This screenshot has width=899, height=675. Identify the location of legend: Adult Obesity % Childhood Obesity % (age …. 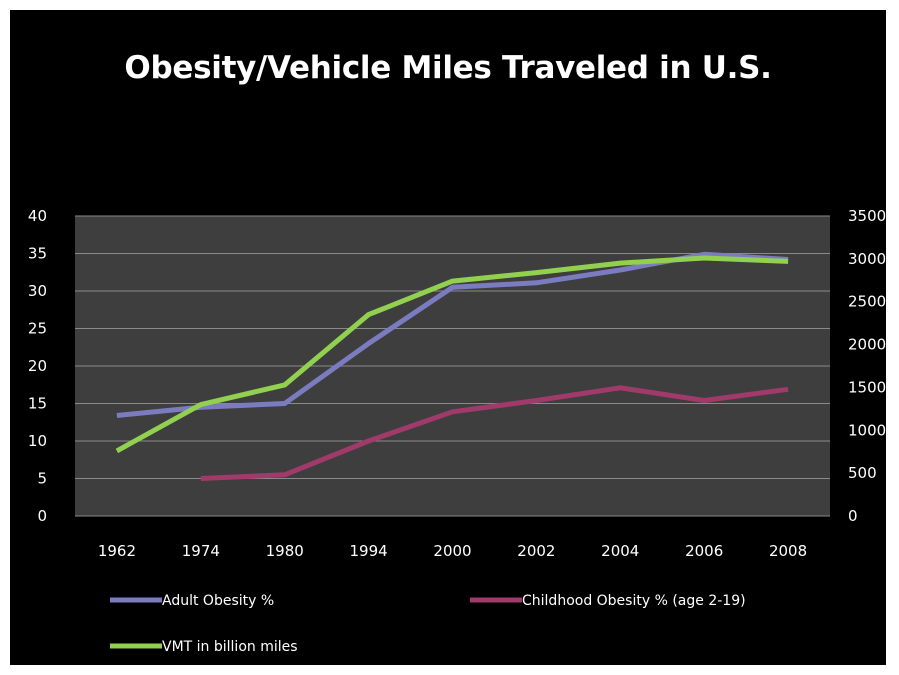
(428, 624).